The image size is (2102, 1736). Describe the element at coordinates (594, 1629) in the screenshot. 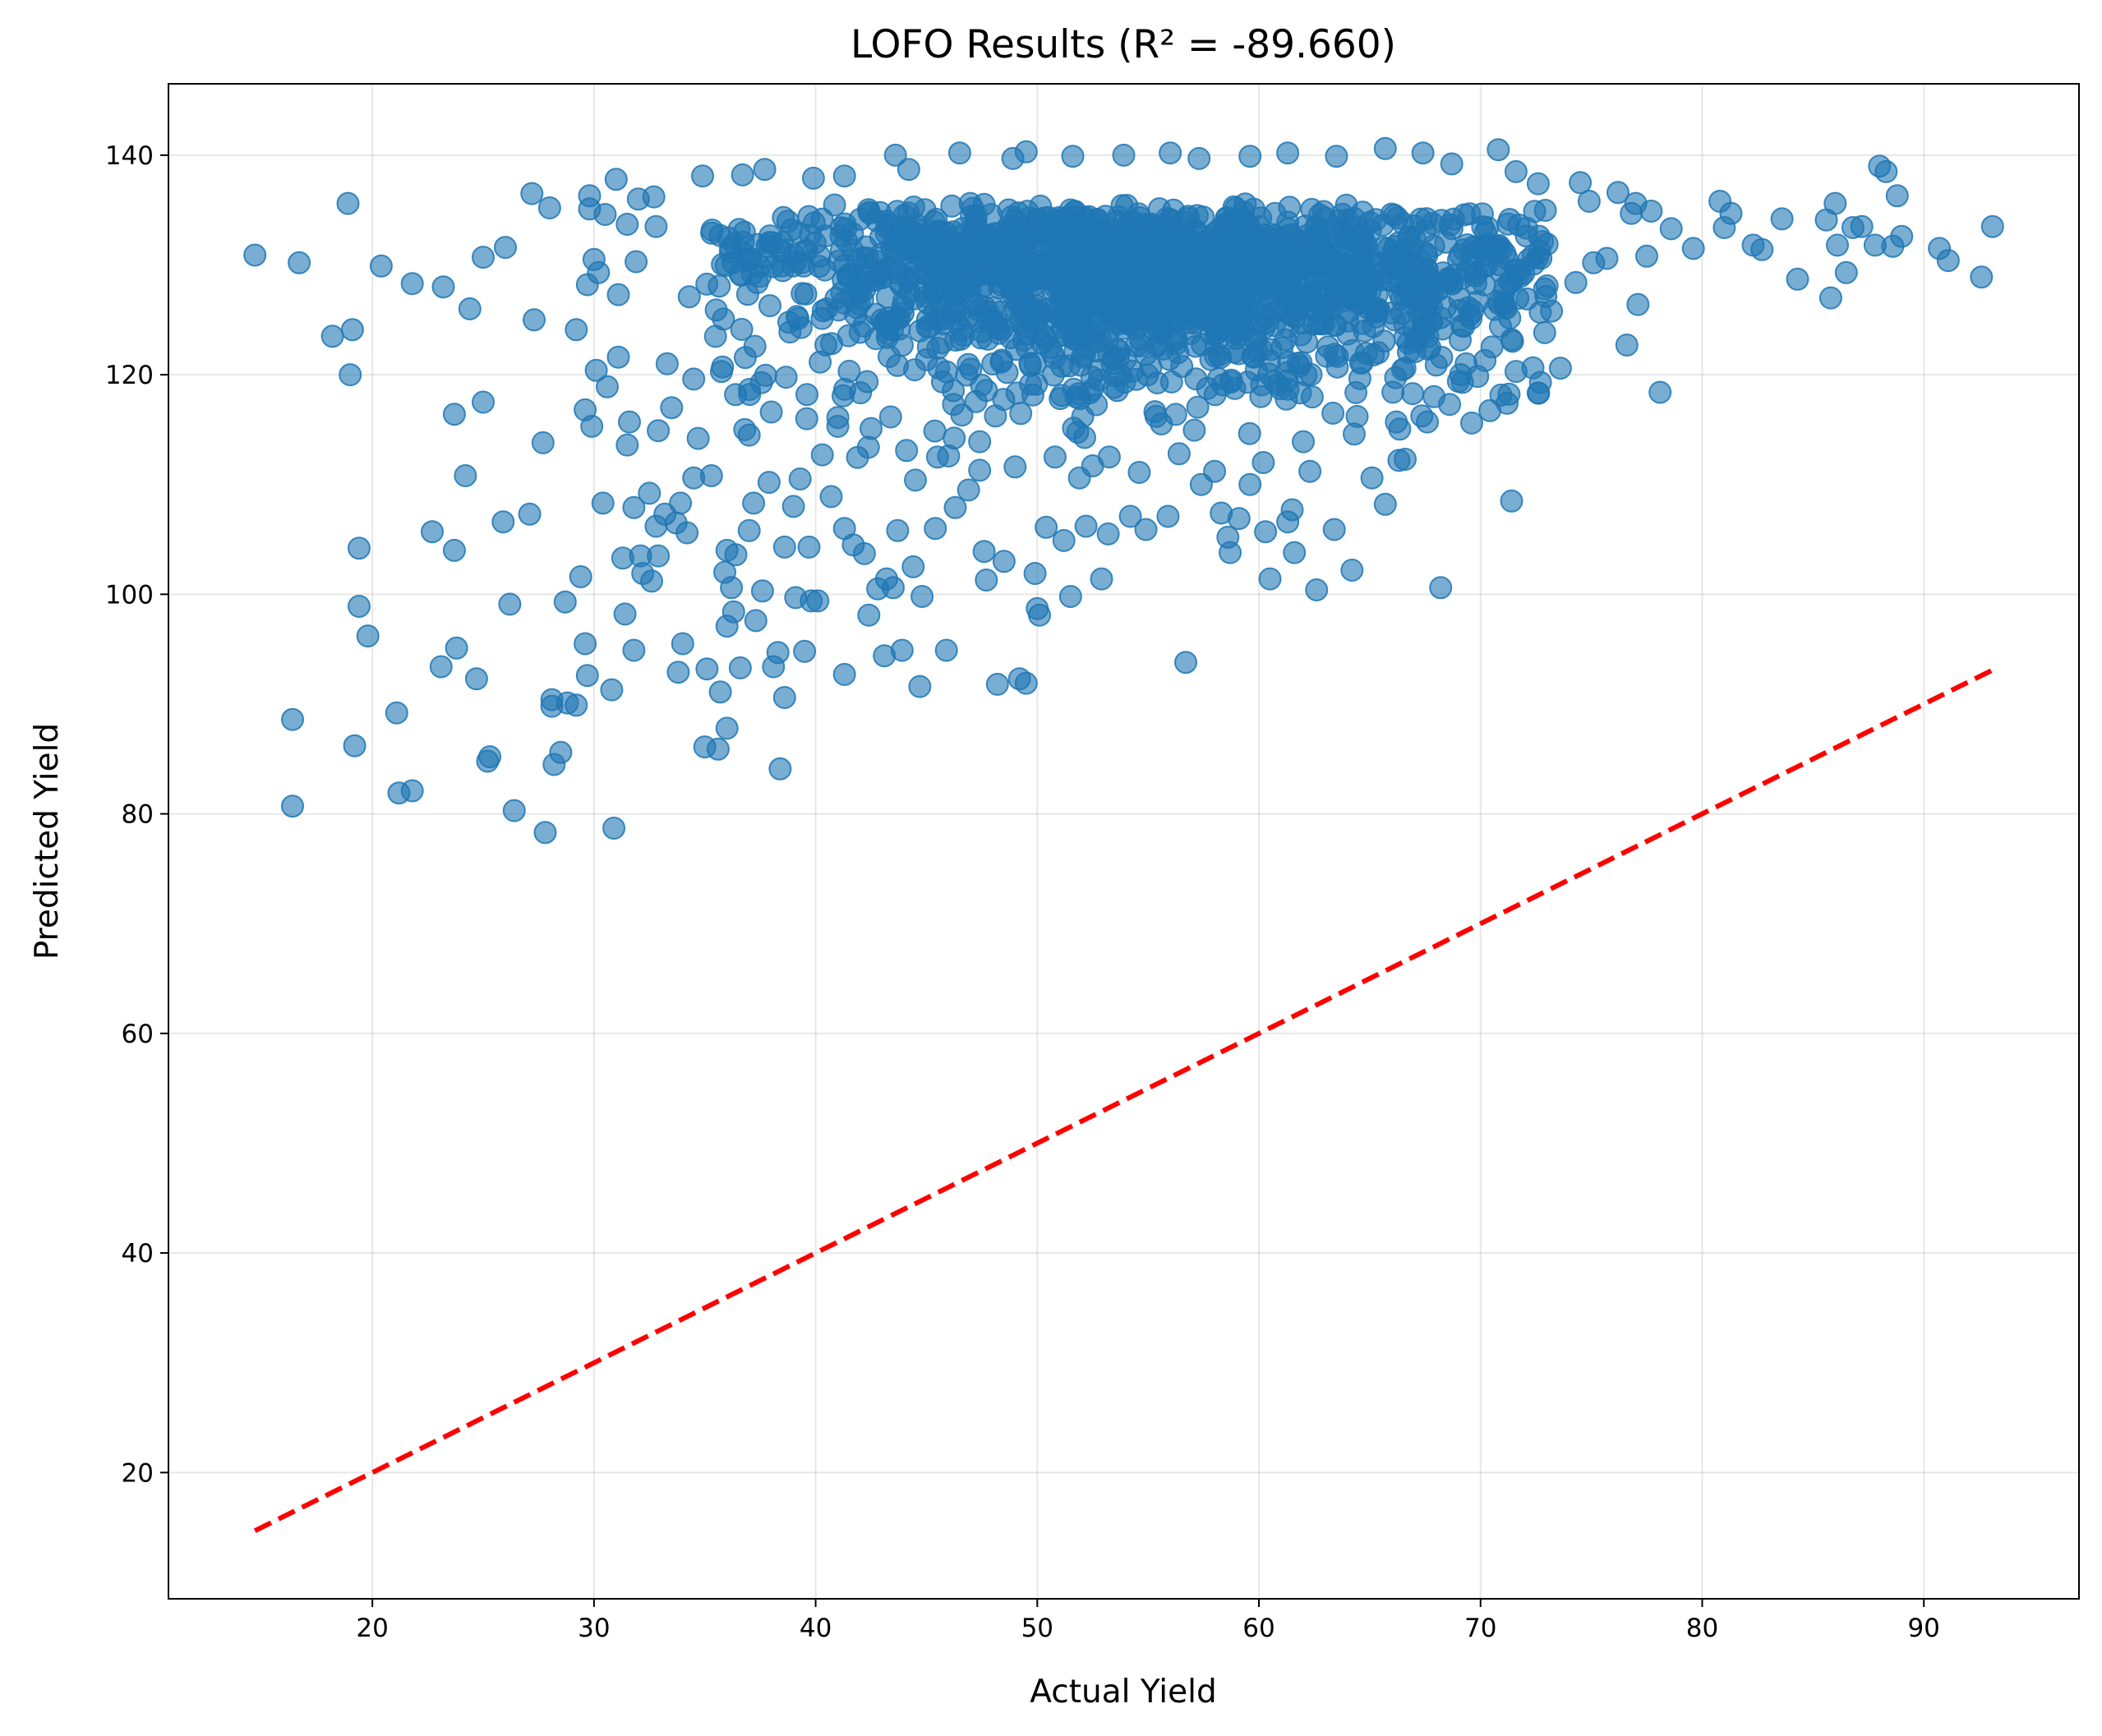

I see `x-tick-label: 30` at that location.